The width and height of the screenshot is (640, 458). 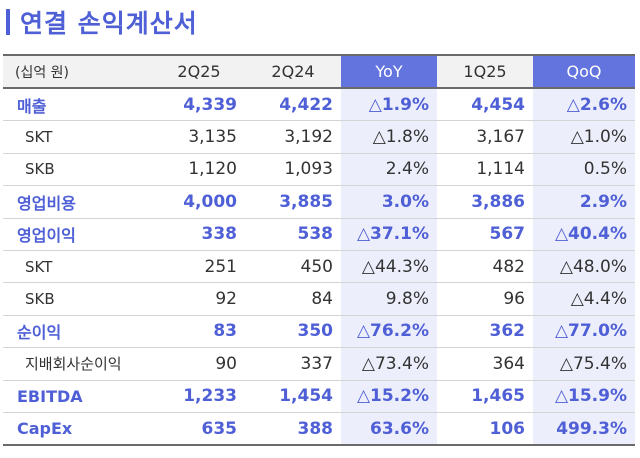 I want to click on cell-2q25: 1,120, so click(x=199, y=170).